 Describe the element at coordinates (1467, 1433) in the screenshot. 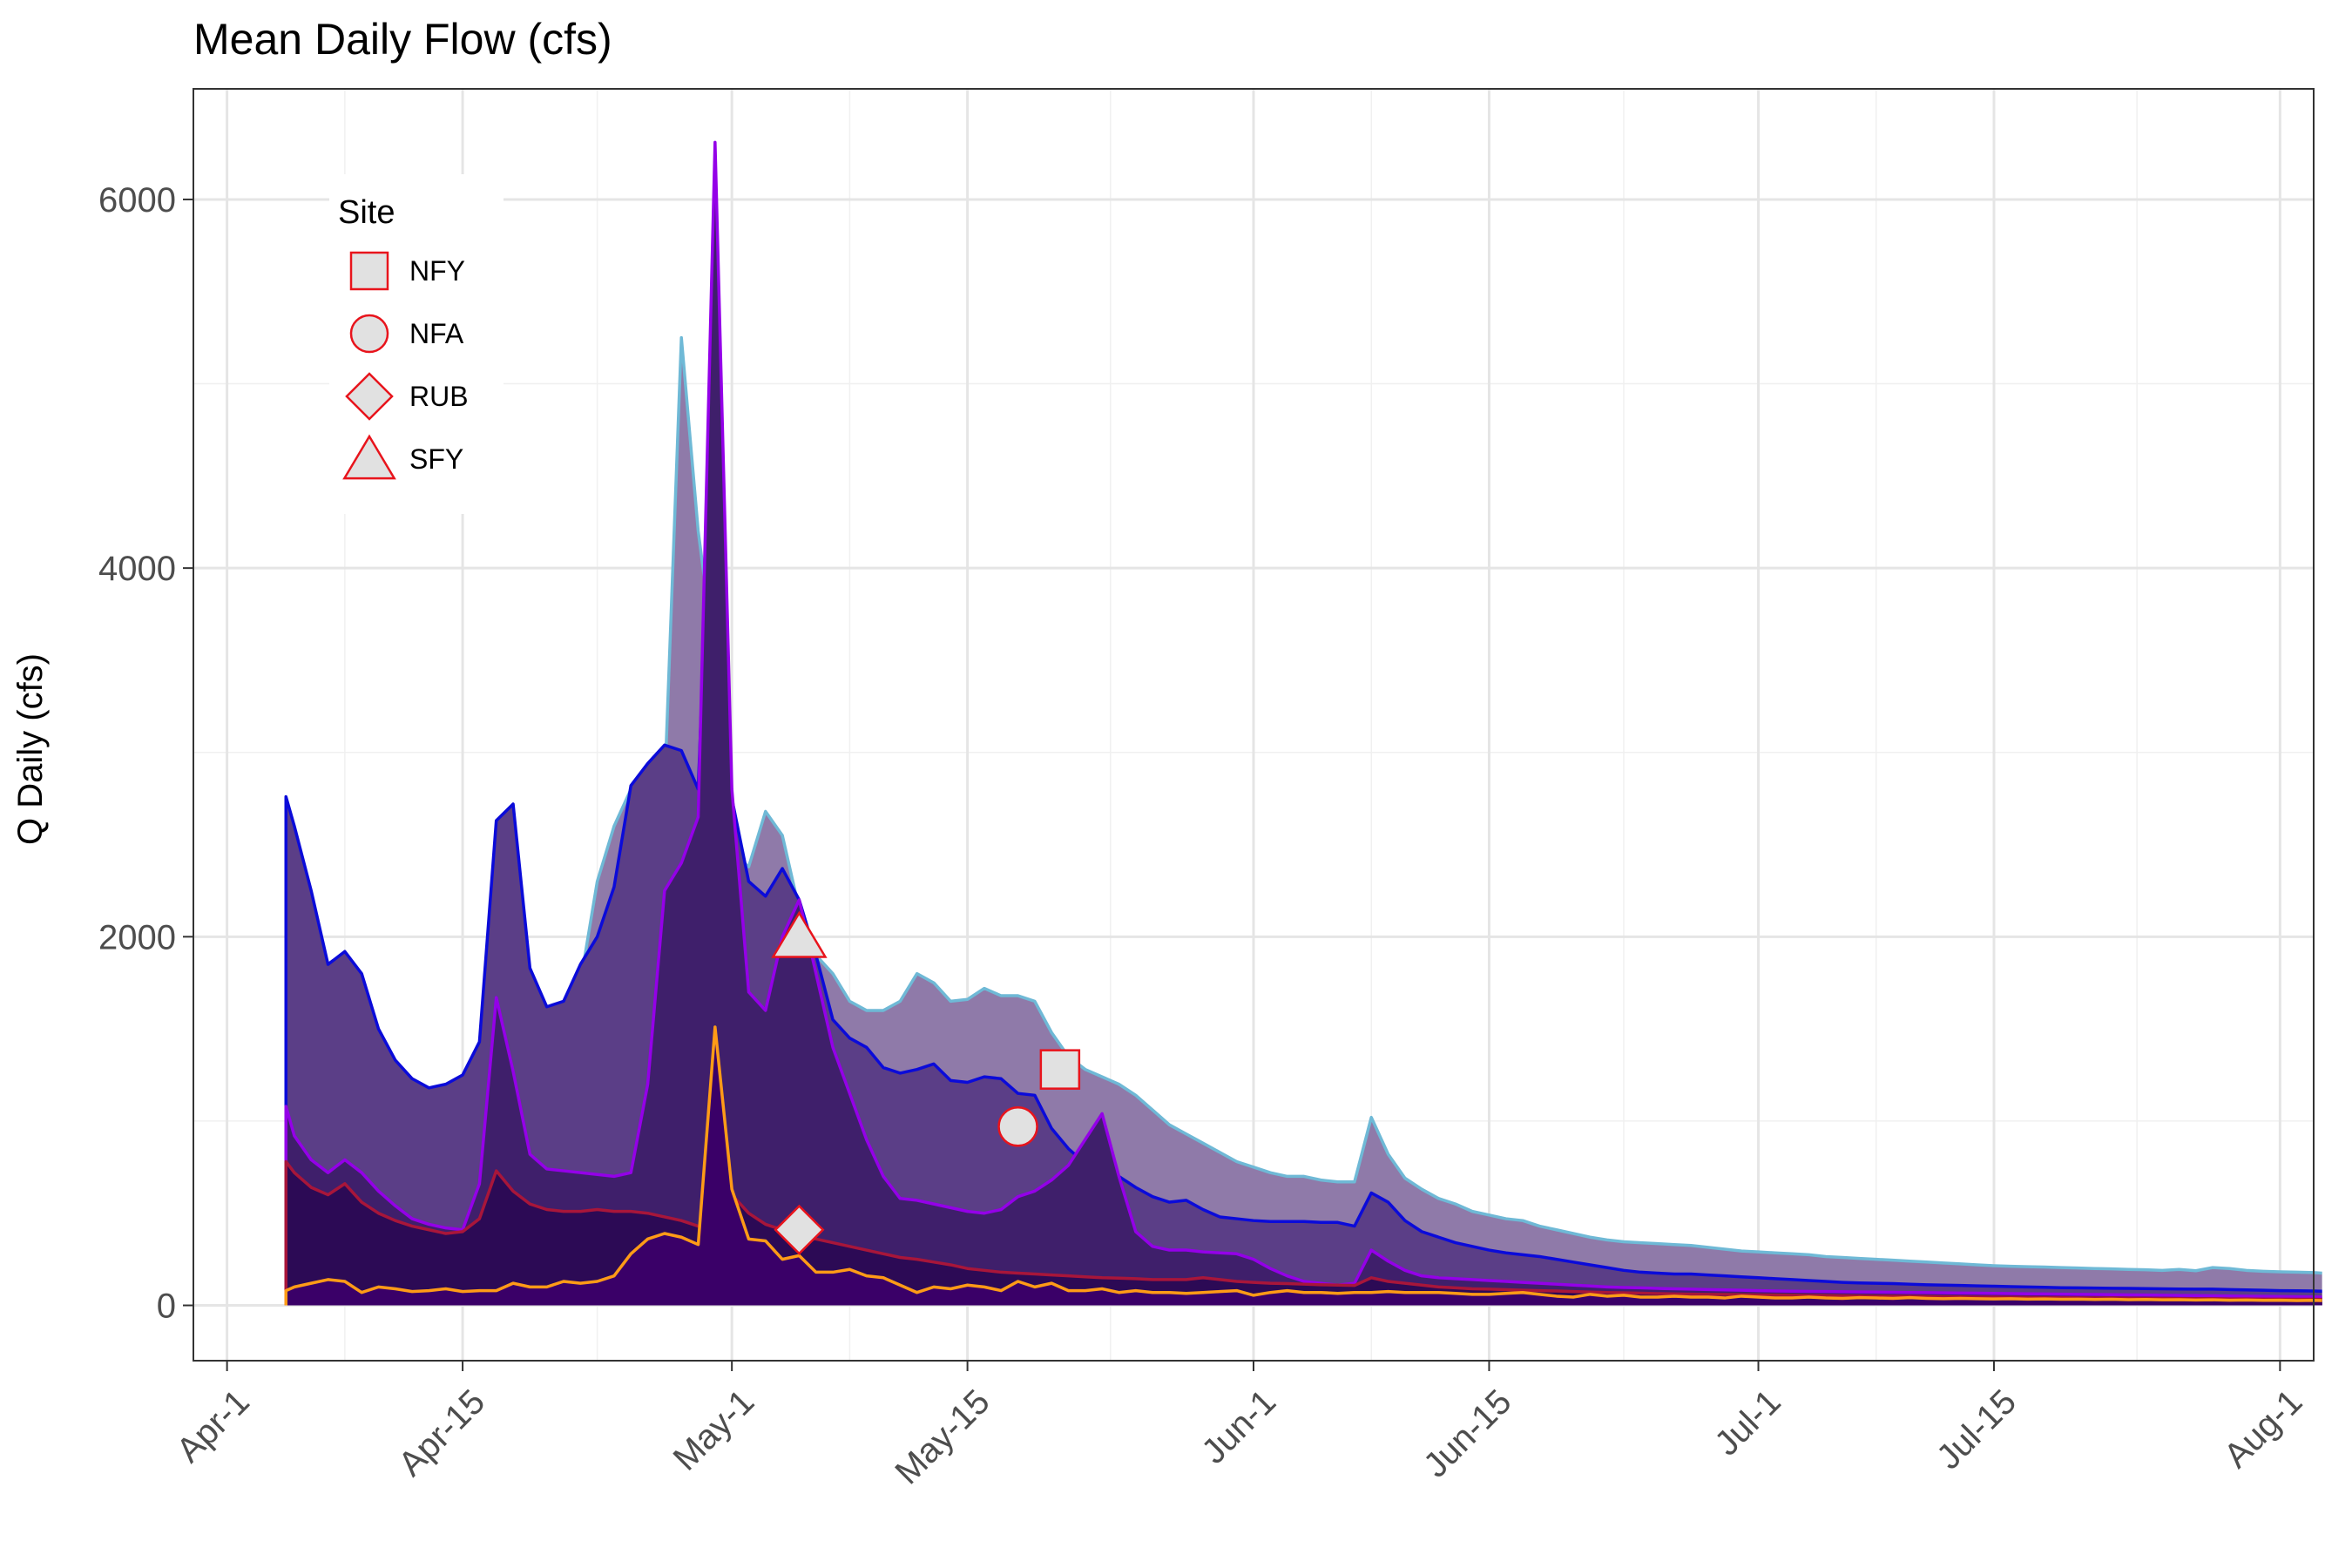

I see `x-tick-label: Jun-15` at that location.